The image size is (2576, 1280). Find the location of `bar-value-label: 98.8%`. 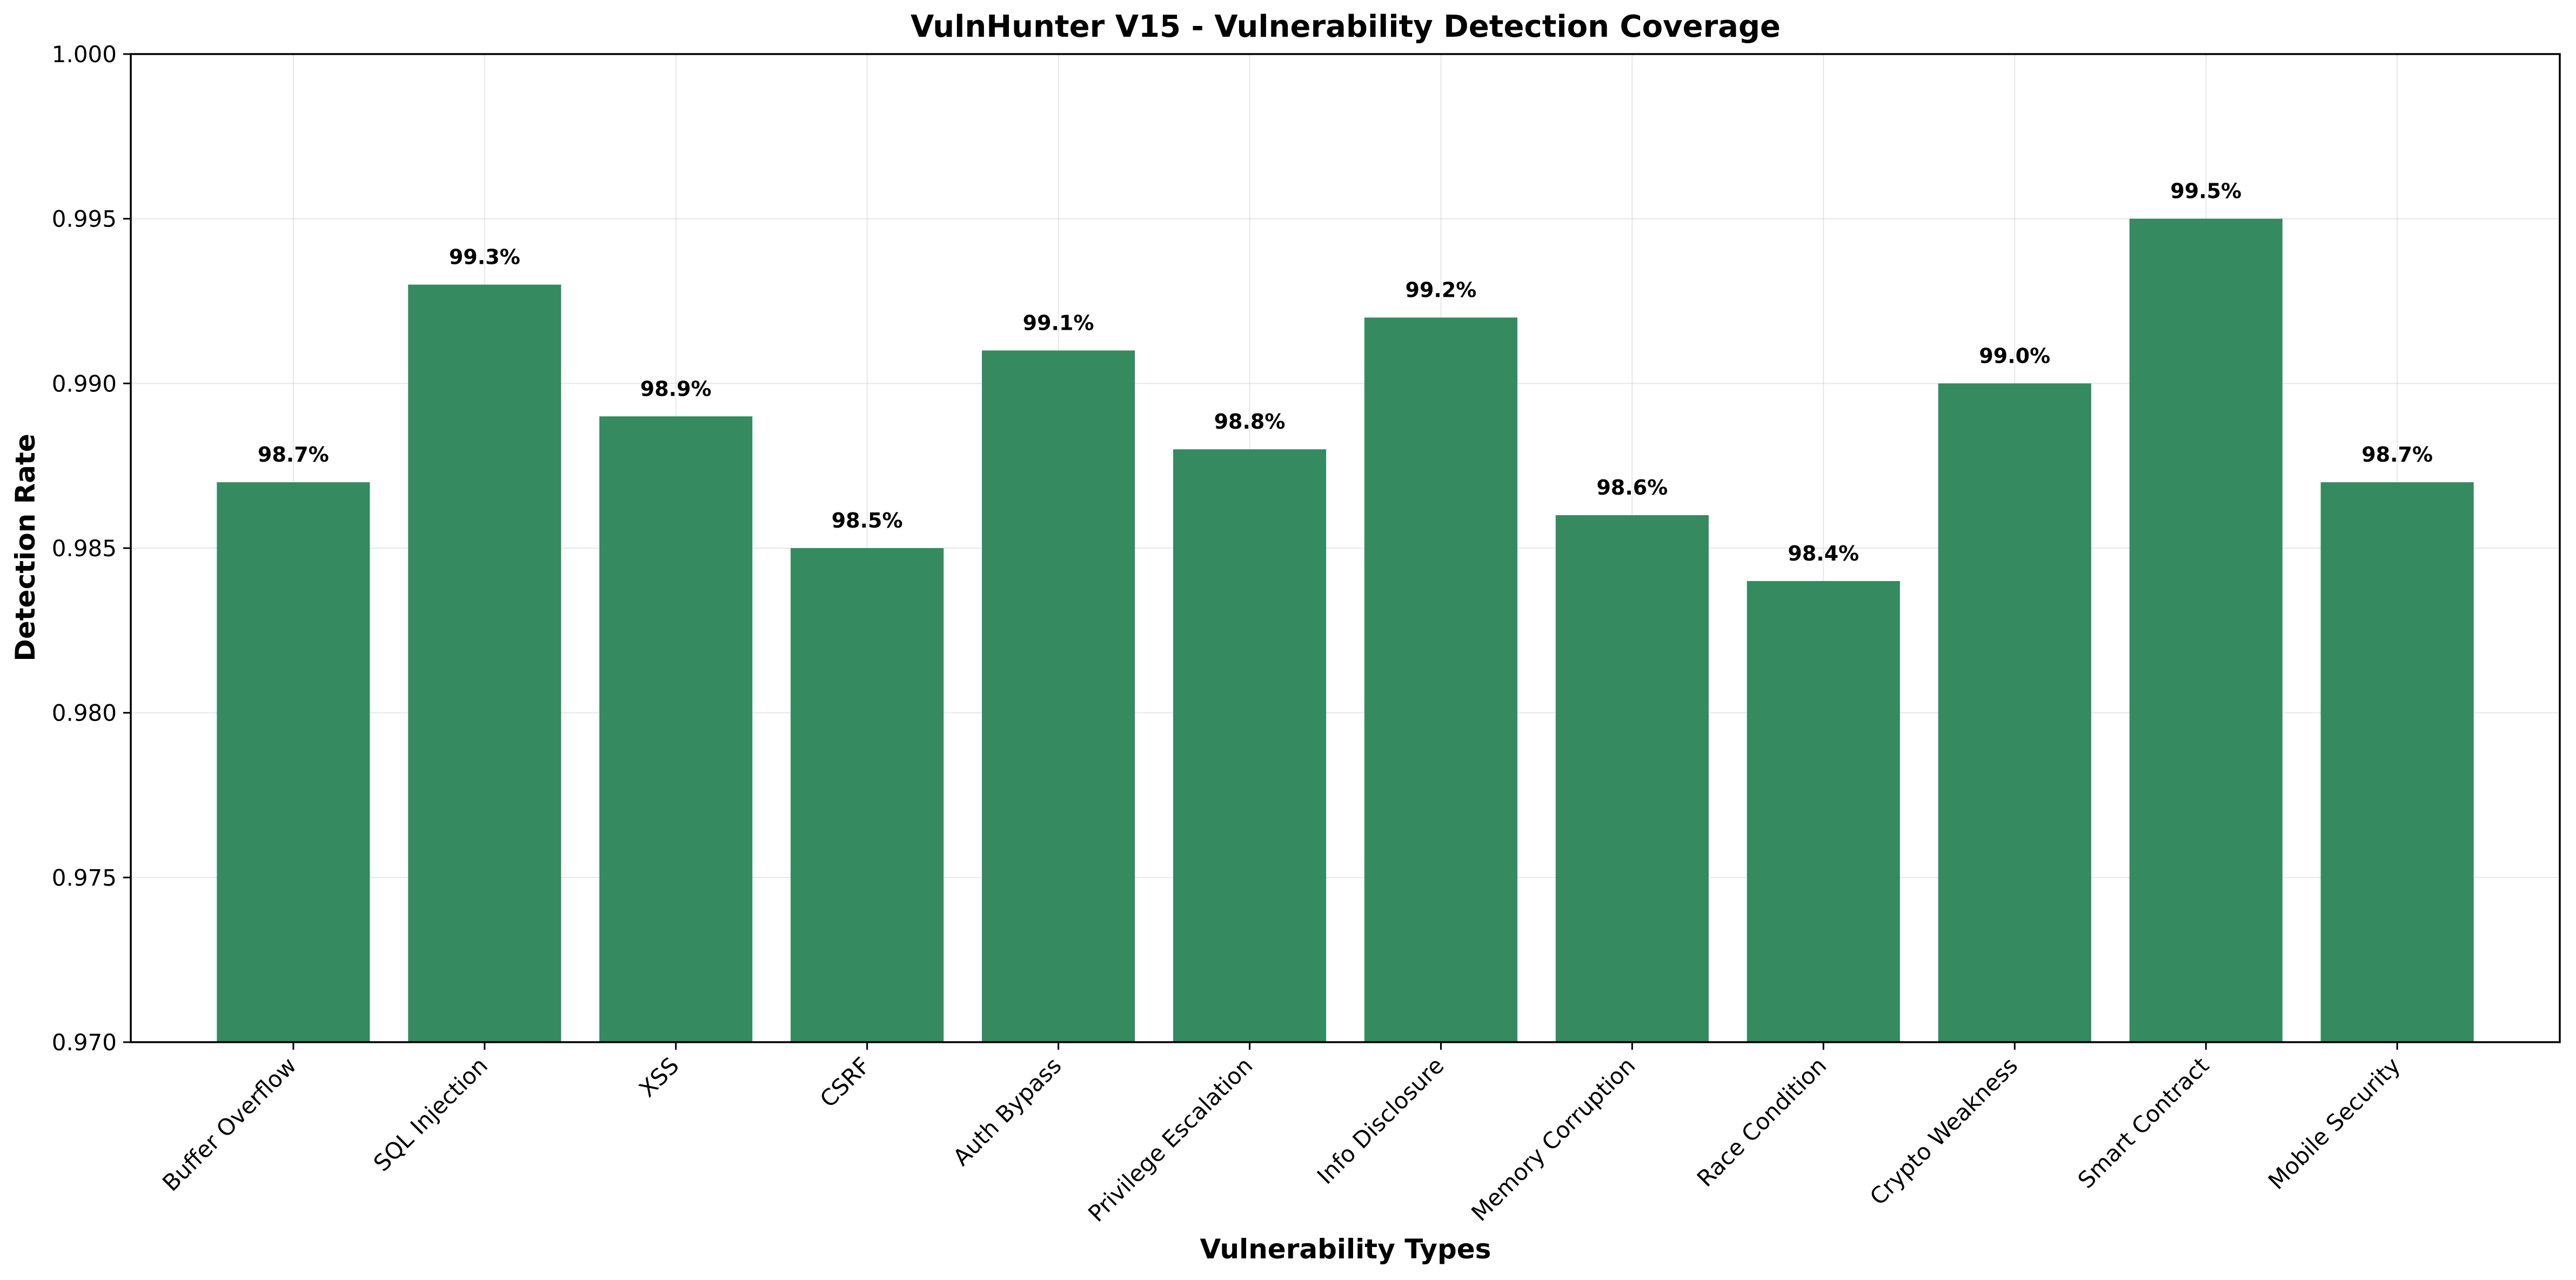

bar-value-label: 98.8% is located at coordinates (1250, 422).